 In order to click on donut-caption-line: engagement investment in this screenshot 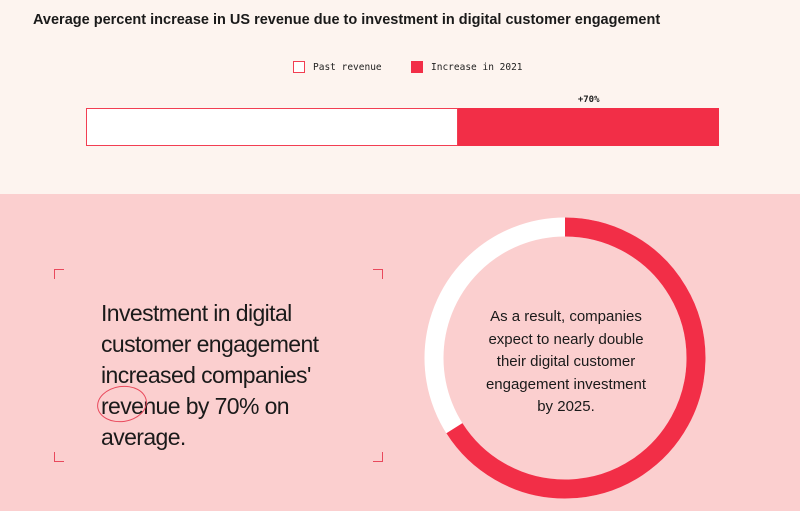, I will do `click(566, 384)`.